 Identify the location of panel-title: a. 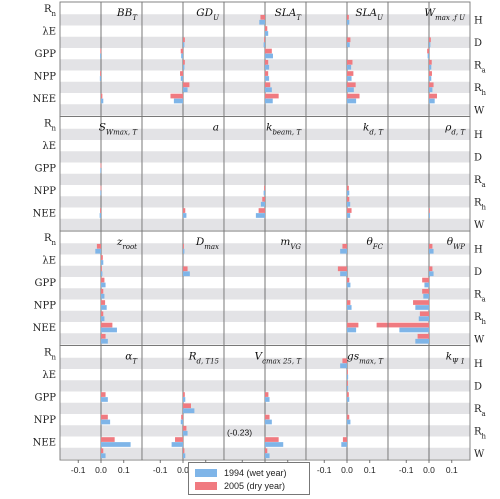
(216, 128).